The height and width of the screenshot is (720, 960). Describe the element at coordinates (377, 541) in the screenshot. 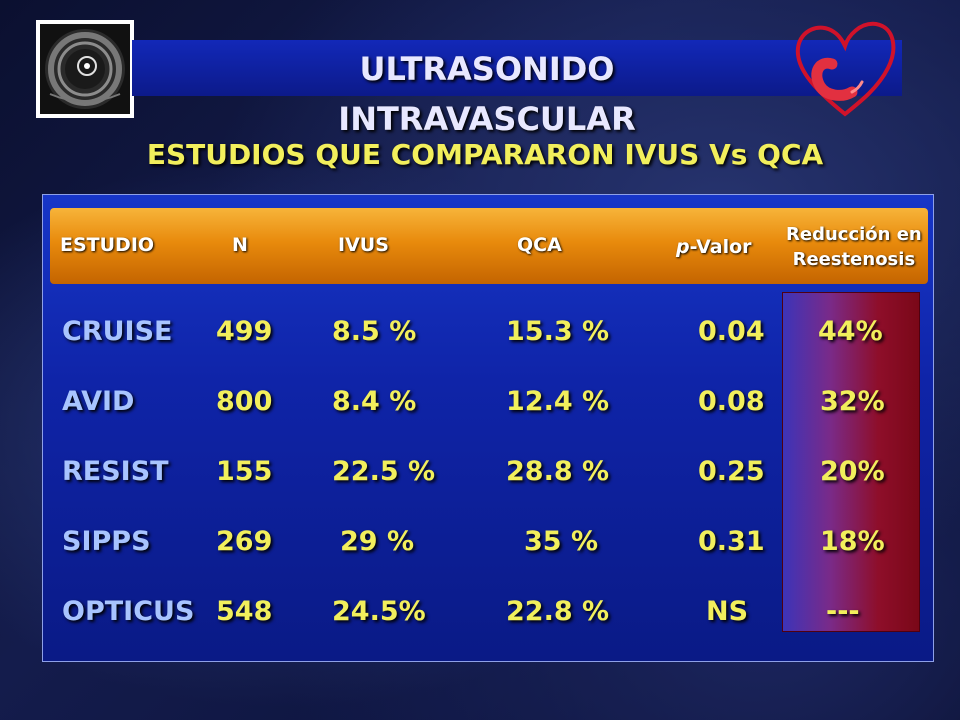

I see `row-4-ivus: 29 %` at that location.